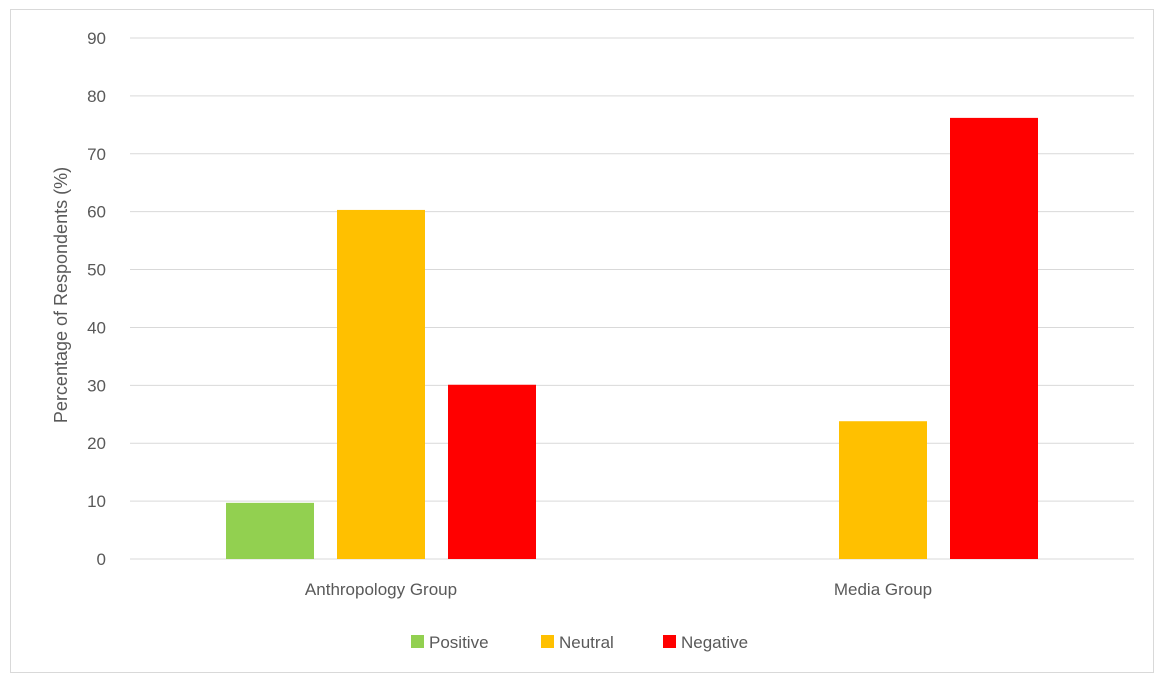  What do you see at coordinates (96, 212) in the screenshot?
I see `y-tick-label: 60` at bounding box center [96, 212].